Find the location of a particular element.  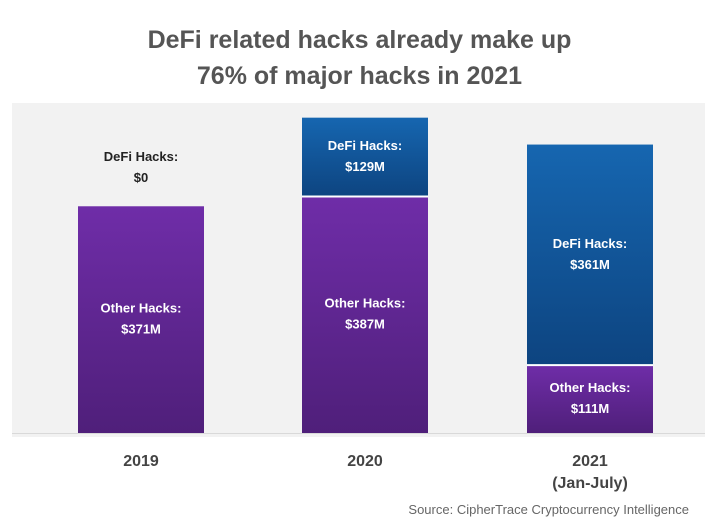

data-label-defi-2021-line-2: $361M is located at coordinates (590, 264).